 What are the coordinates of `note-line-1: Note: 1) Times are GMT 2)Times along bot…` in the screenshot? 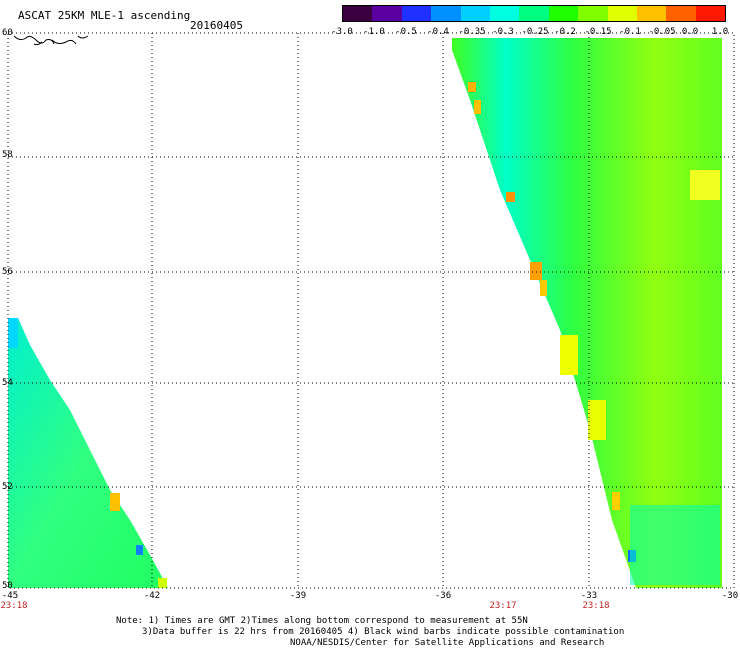 It's located at (322, 621).